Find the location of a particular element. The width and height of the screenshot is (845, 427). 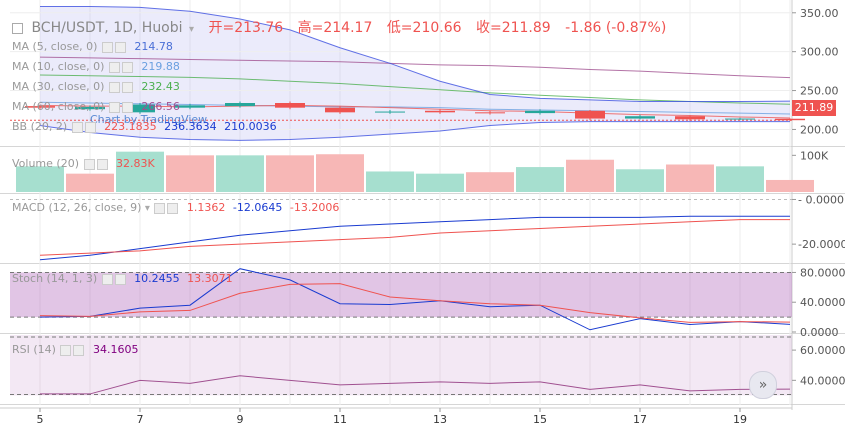

bb-value-2: 236.3634 is located at coordinates (190, 126).